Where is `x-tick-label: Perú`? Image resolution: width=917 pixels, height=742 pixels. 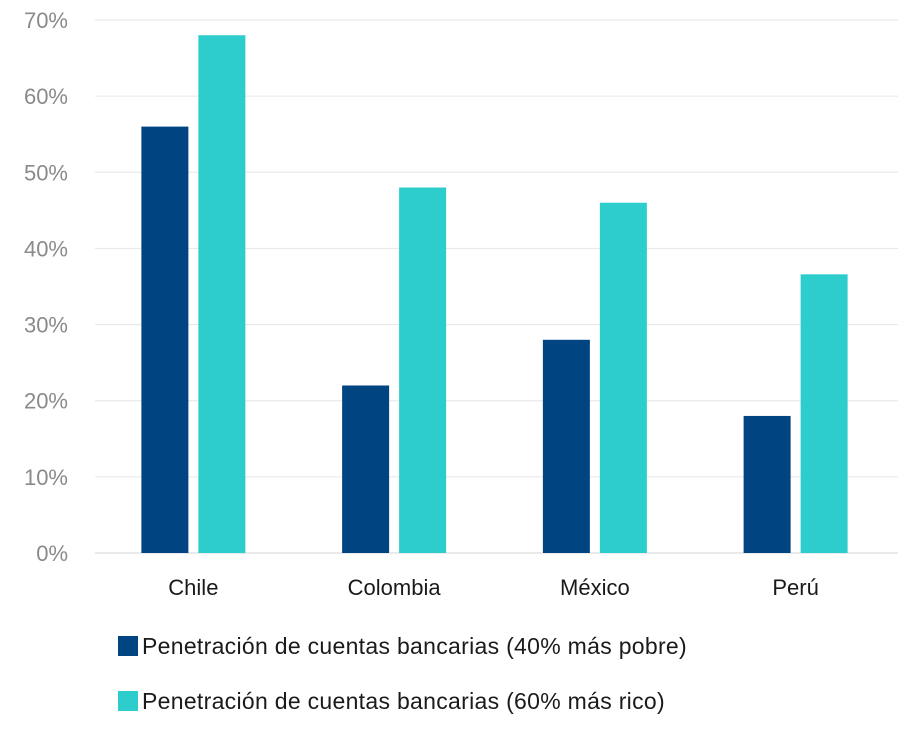
x-tick-label: Perú is located at coordinates (795, 587).